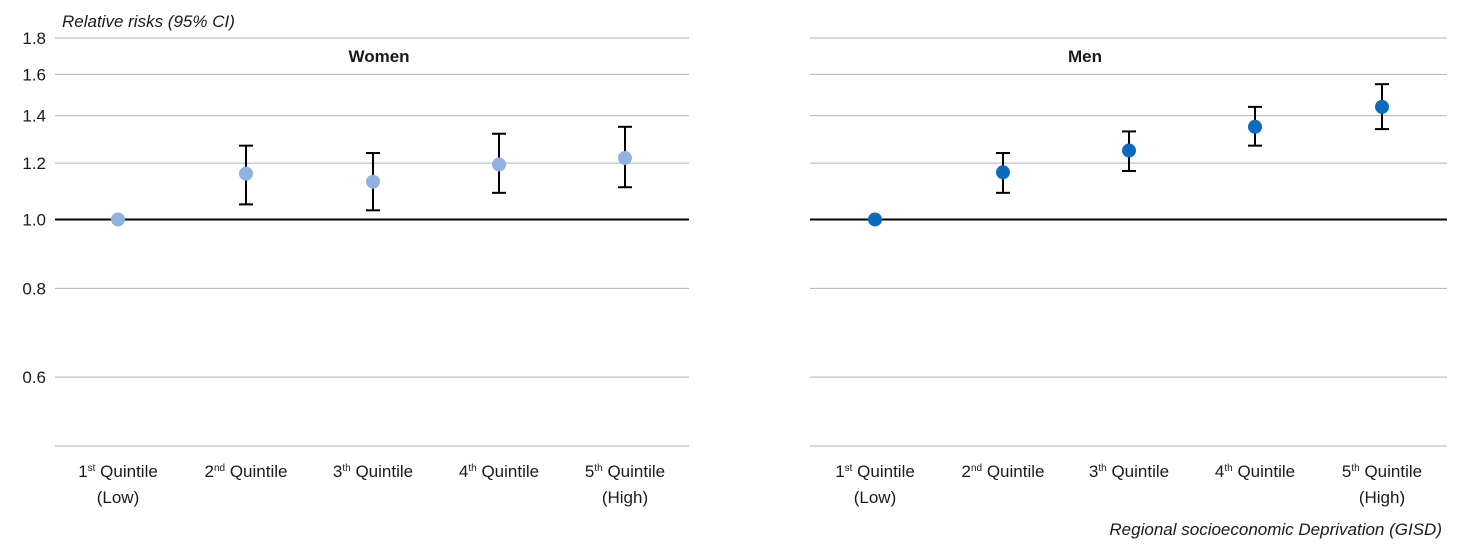 This screenshot has height=546, width=1459. What do you see at coordinates (34, 38) in the screenshot?
I see `y-tick-label: 1.8` at bounding box center [34, 38].